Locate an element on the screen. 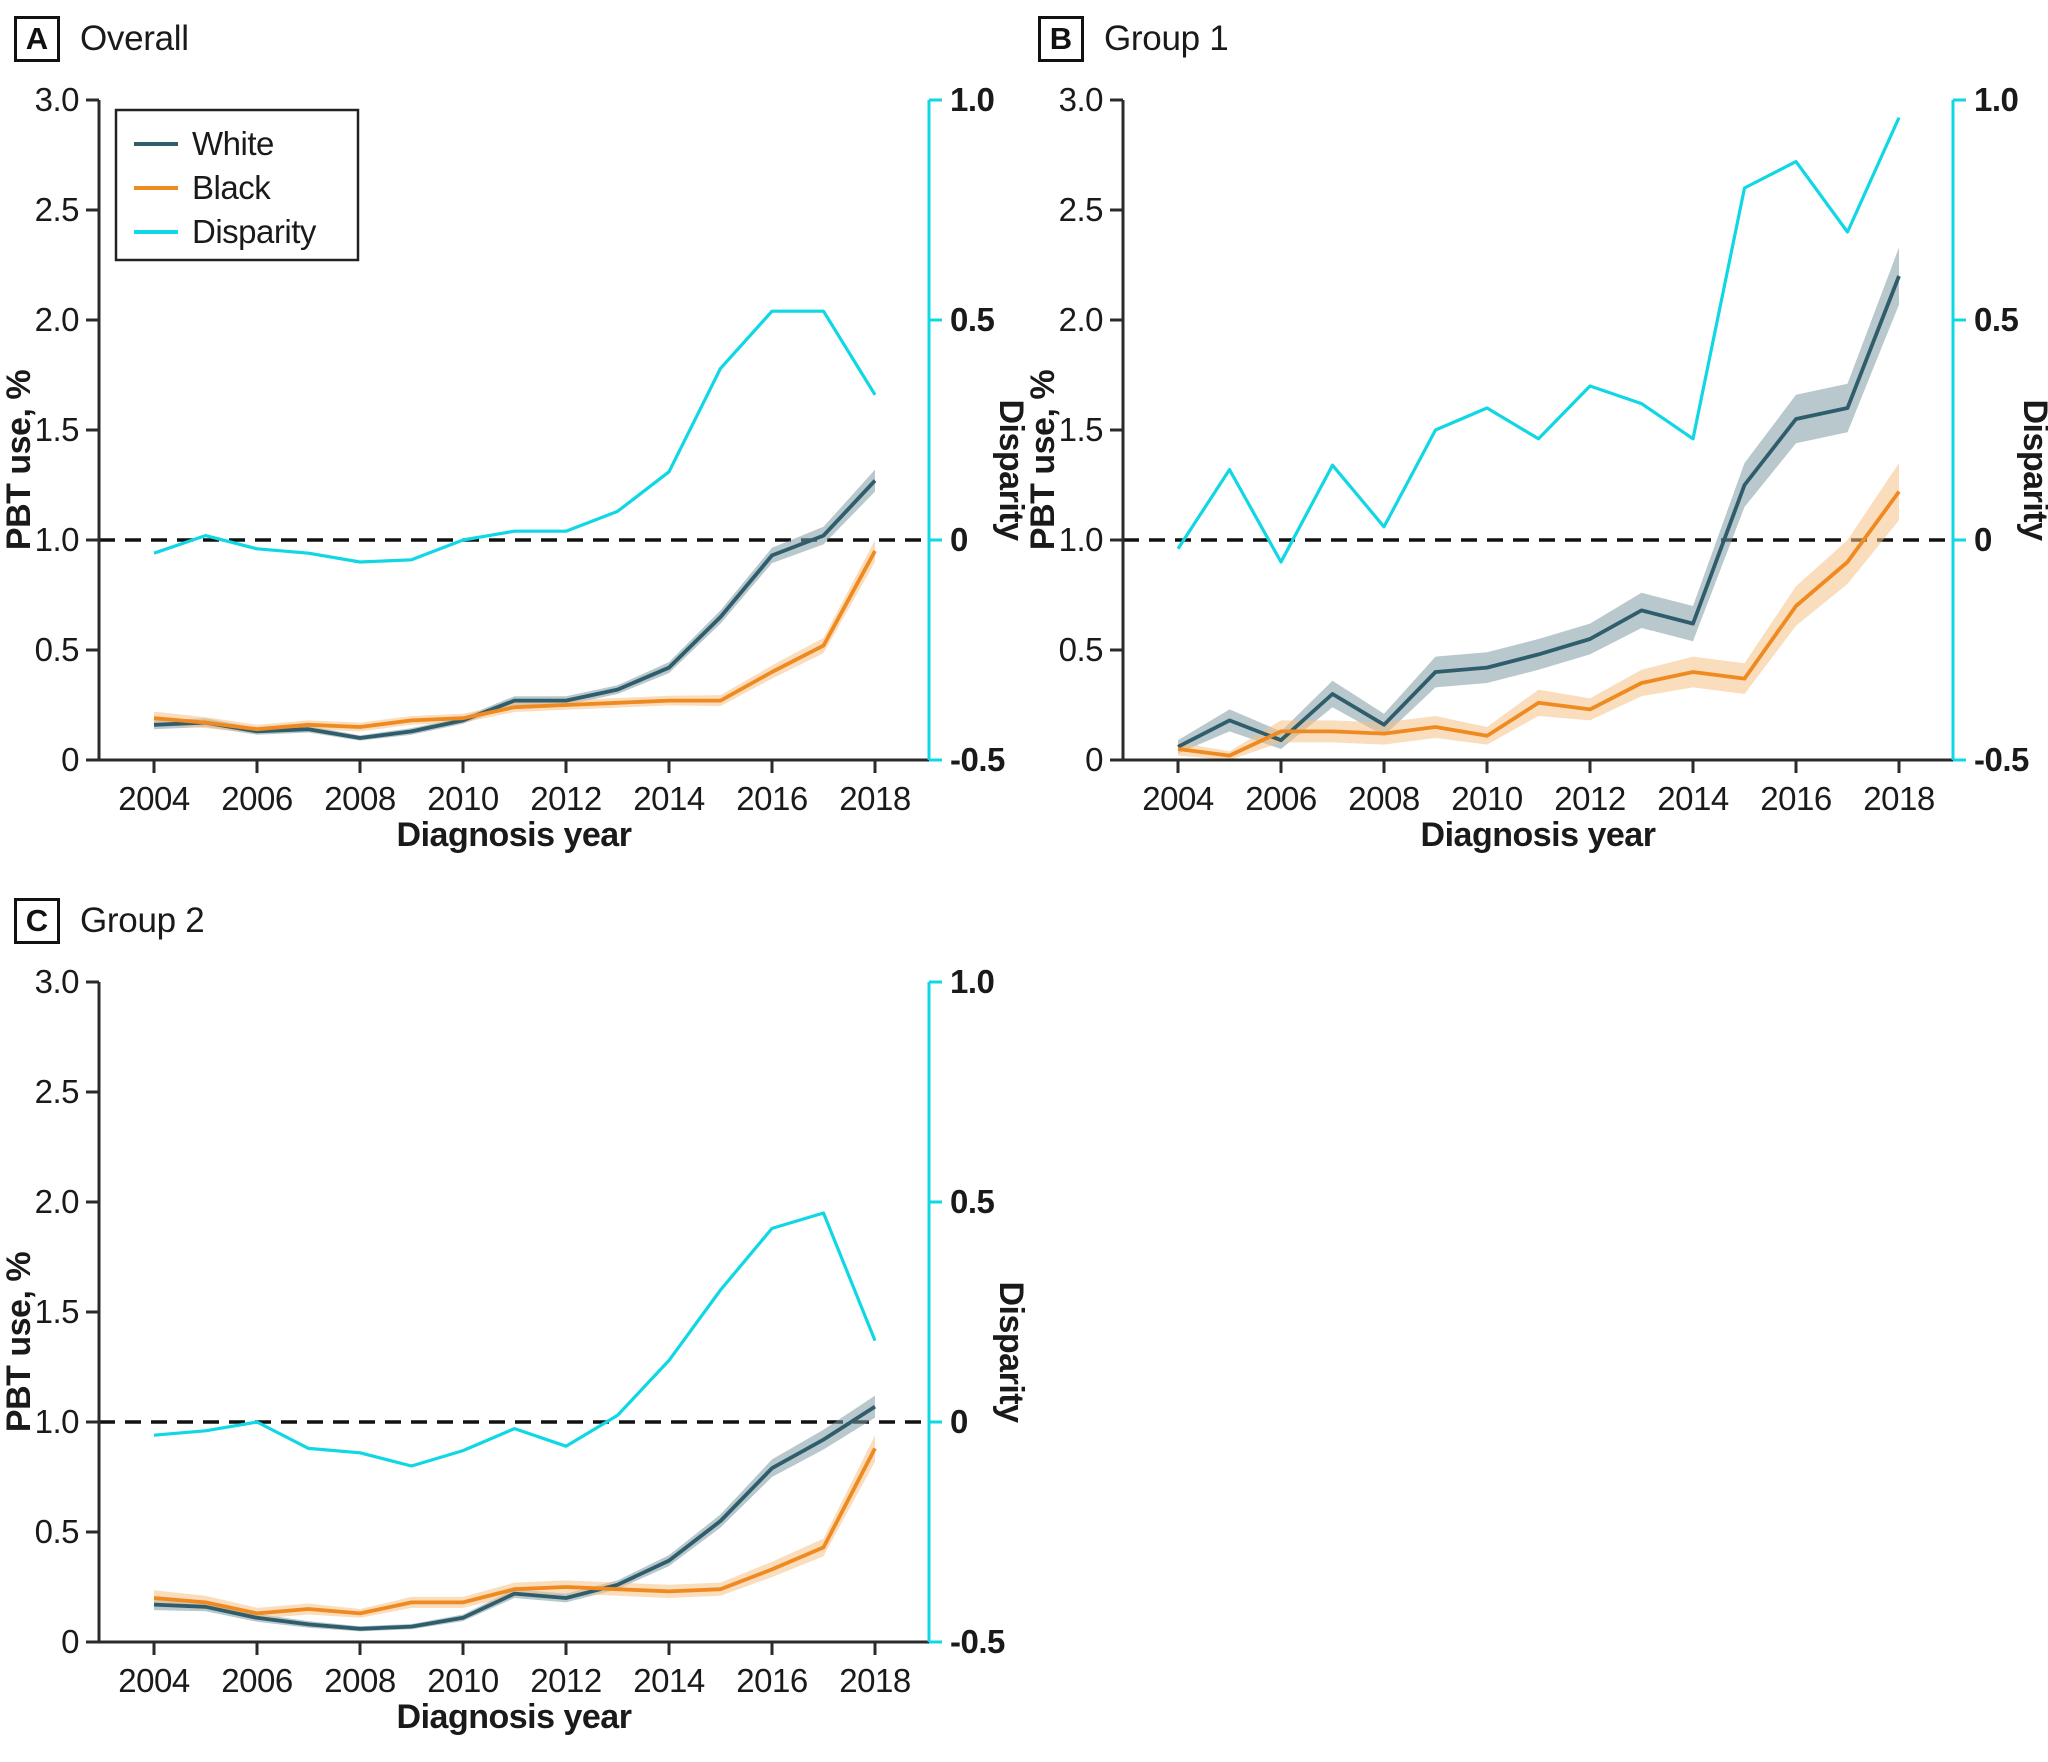  legend-box is located at coordinates (237, 185).